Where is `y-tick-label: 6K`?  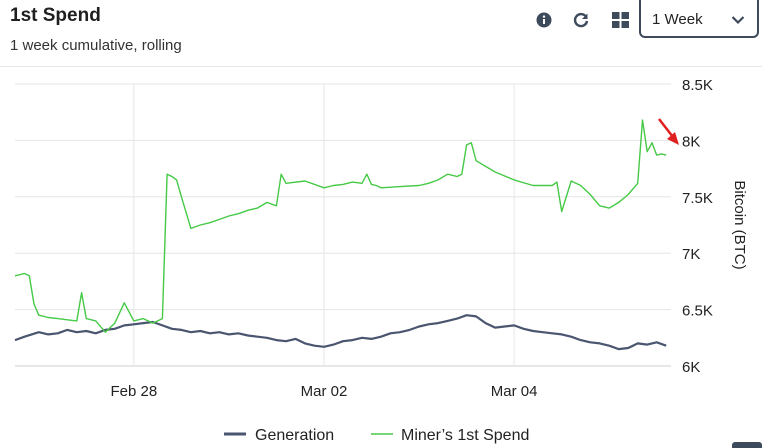
y-tick-label: 6K is located at coordinates (691, 367).